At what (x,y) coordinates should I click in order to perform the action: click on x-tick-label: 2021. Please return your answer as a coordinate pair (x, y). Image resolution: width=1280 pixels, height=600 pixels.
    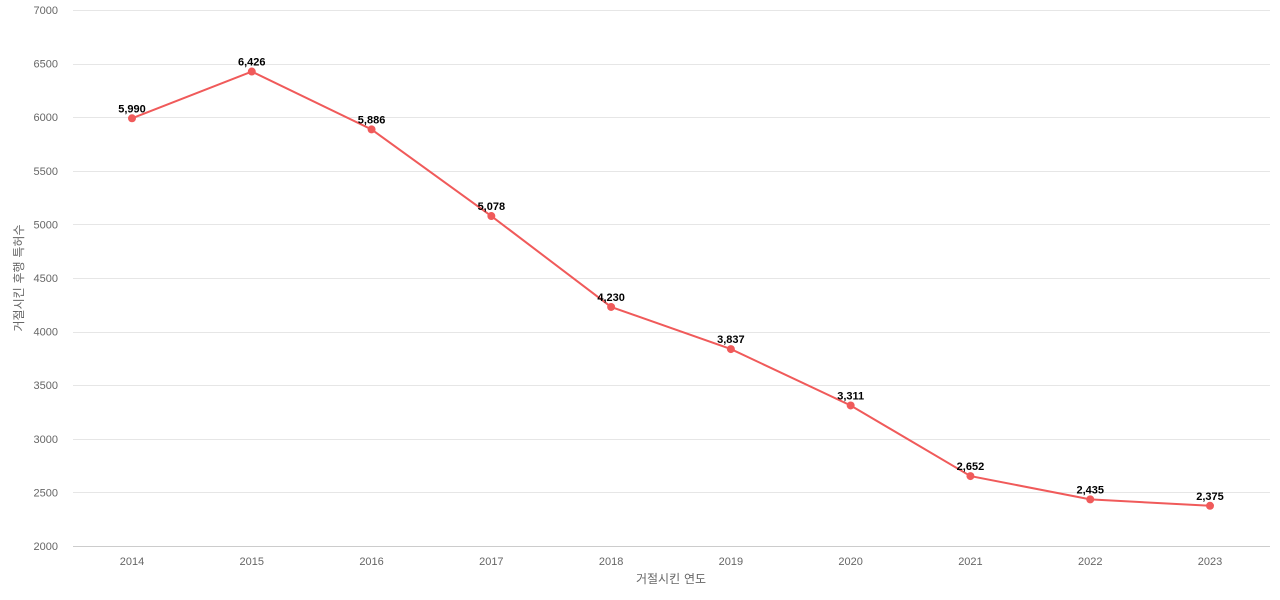
    Looking at the image, I should click on (970, 562).